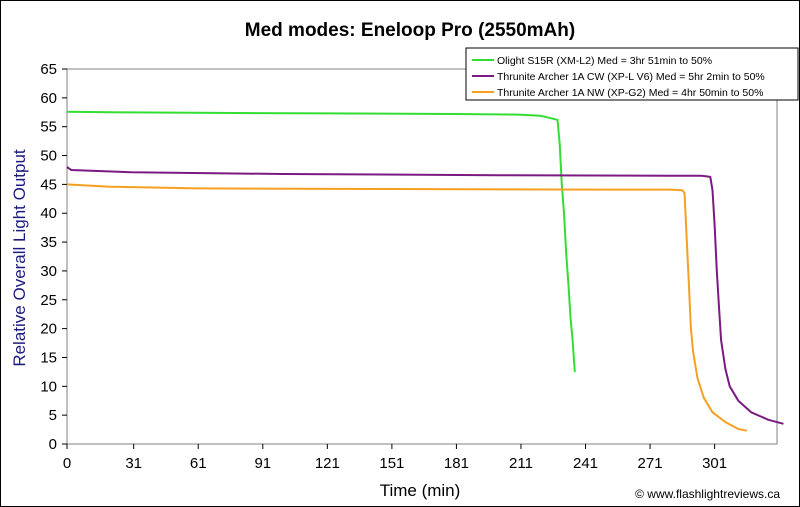 Image resolution: width=800 pixels, height=507 pixels. I want to click on x-tick-label: 91, so click(262, 463).